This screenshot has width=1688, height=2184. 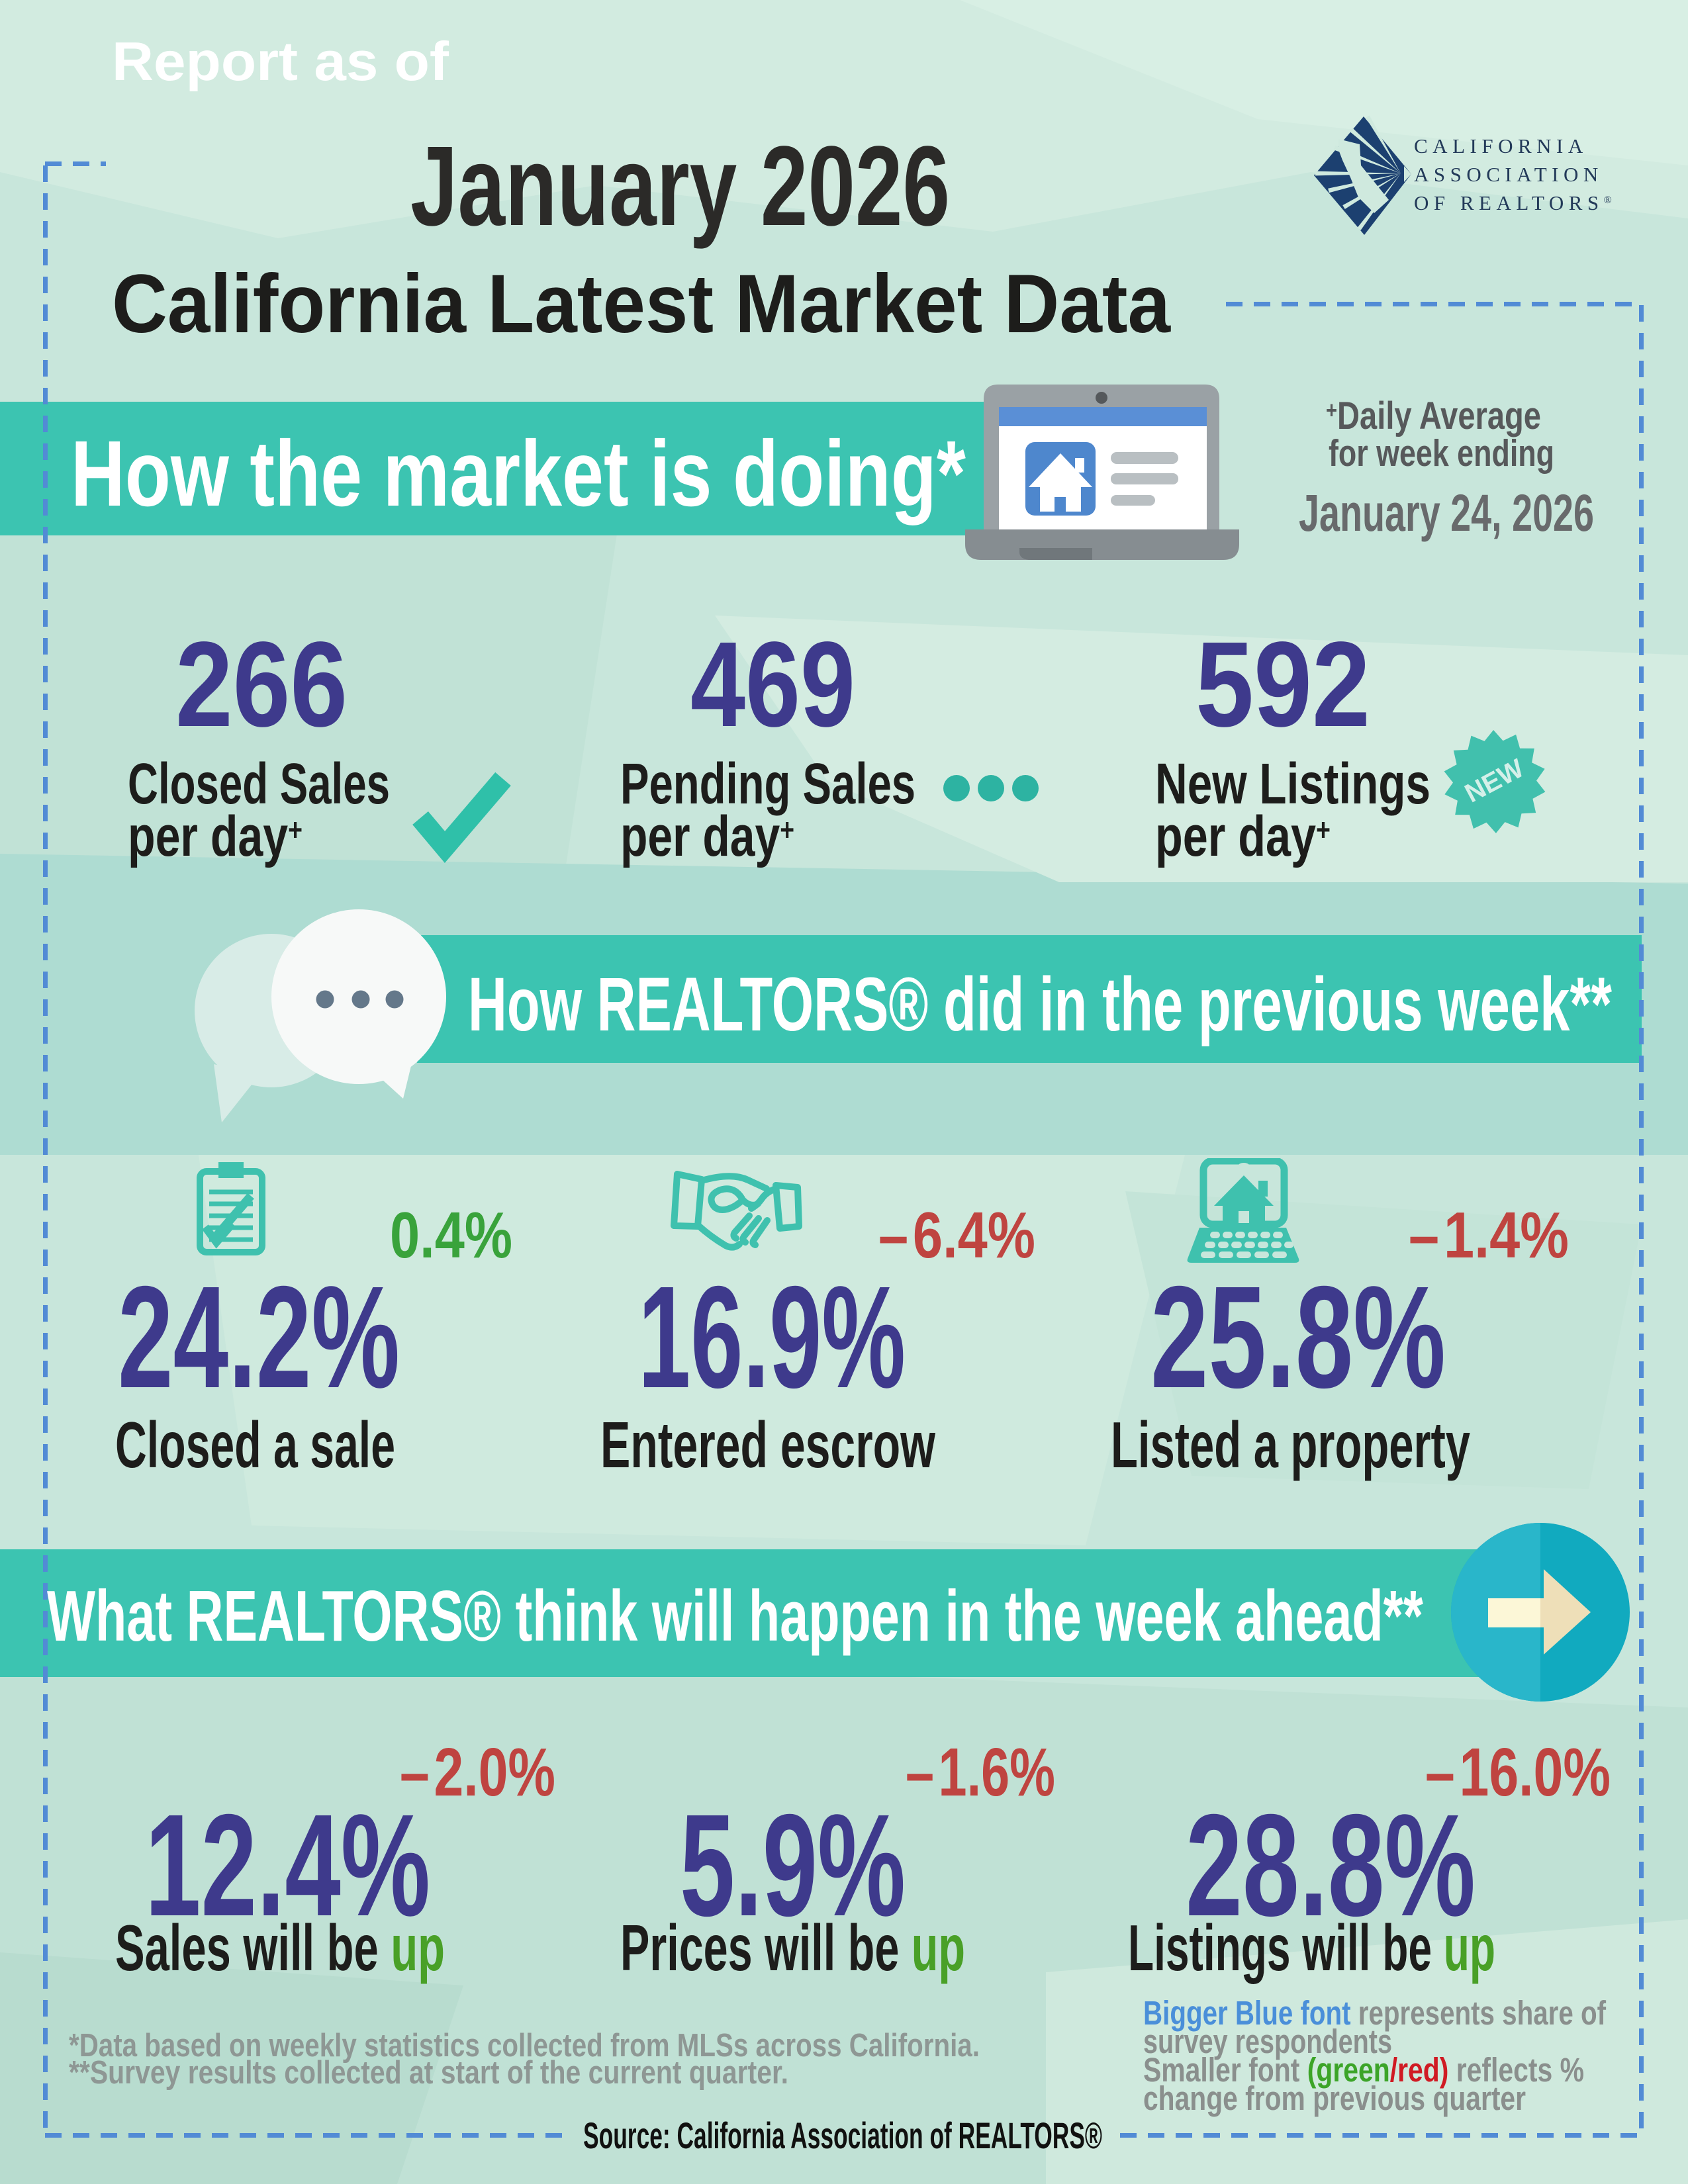 I want to click on svg-text: OF REALTORS®, so click(x=1515, y=203).